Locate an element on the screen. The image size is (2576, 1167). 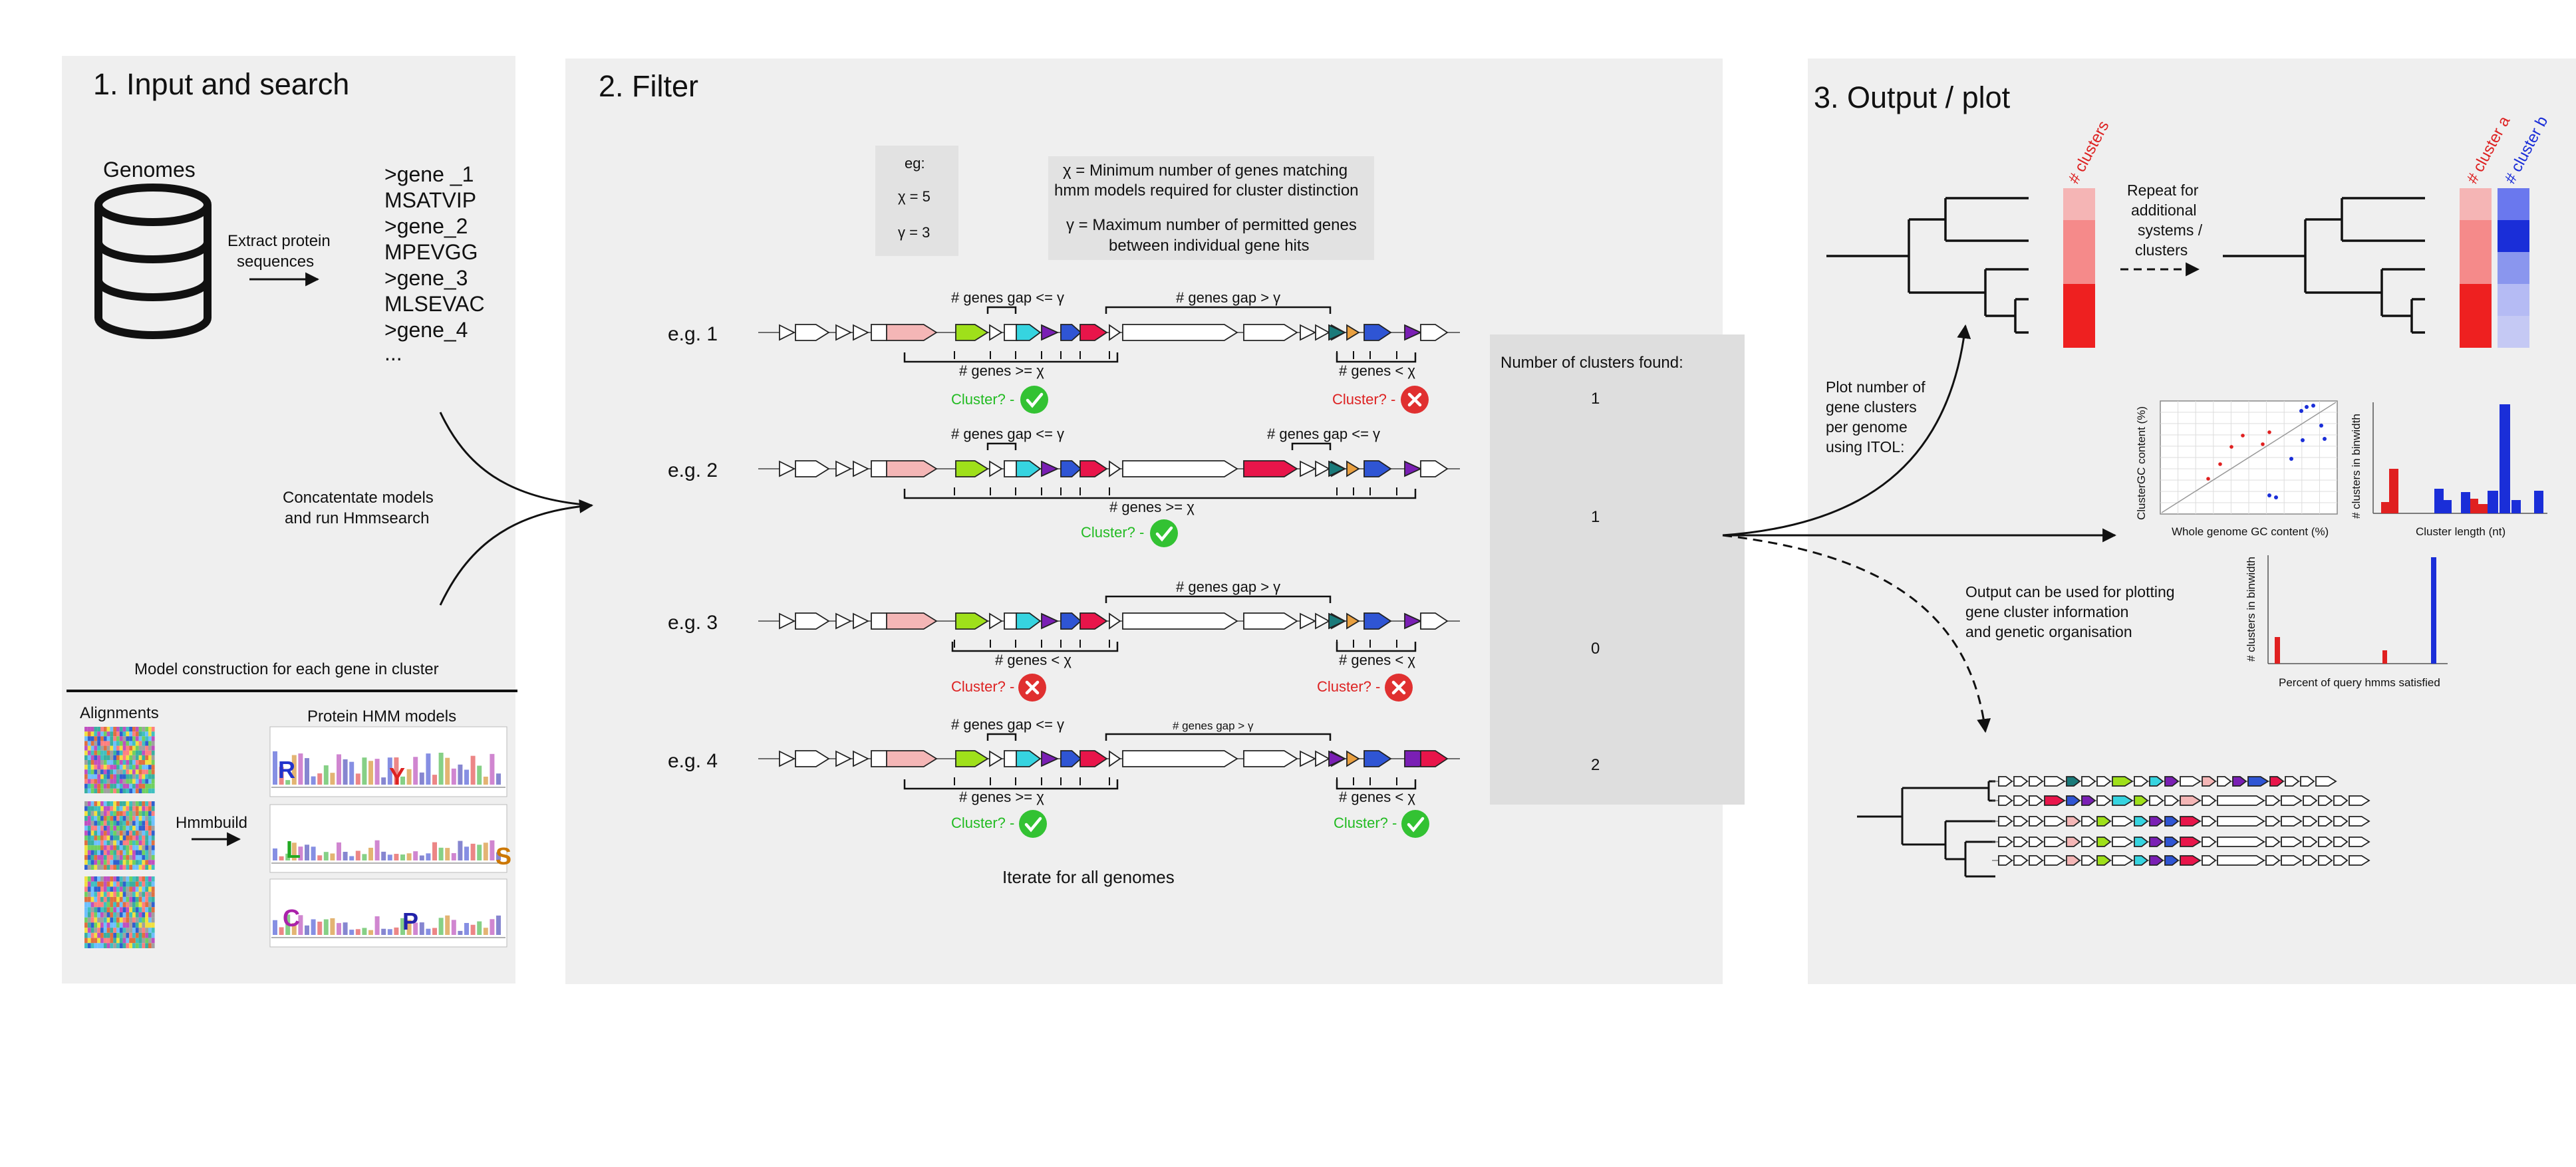
row-label: e.g. 2 is located at coordinates (693, 470).